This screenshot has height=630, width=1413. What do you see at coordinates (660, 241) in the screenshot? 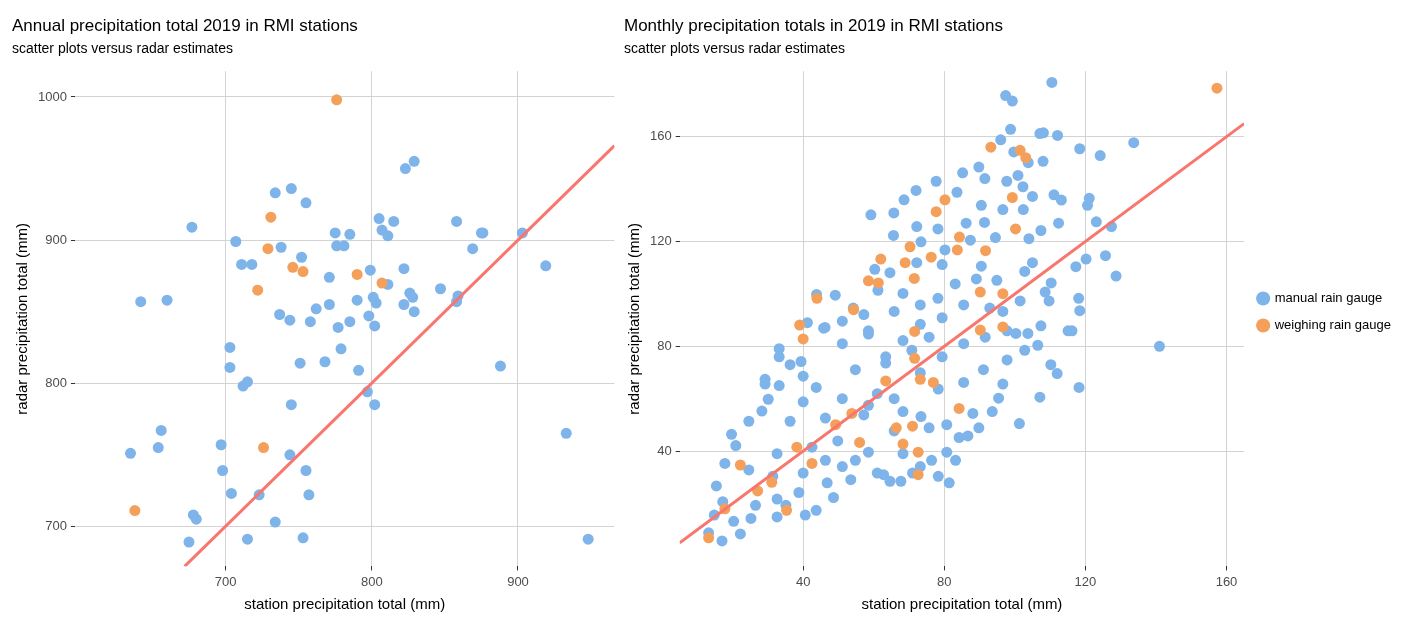
I see `y-tick-label: 120` at bounding box center [660, 241].